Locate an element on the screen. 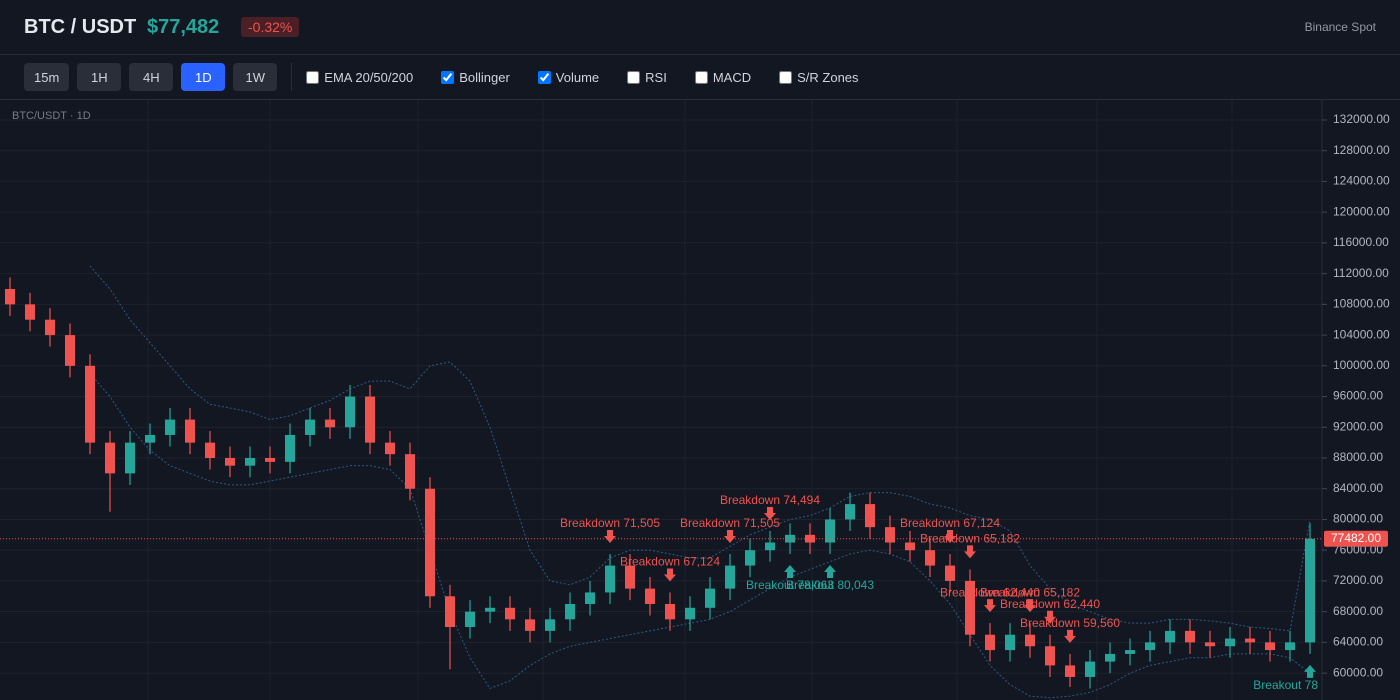  y-tick-label: 72000.00 is located at coordinates (1358, 580).